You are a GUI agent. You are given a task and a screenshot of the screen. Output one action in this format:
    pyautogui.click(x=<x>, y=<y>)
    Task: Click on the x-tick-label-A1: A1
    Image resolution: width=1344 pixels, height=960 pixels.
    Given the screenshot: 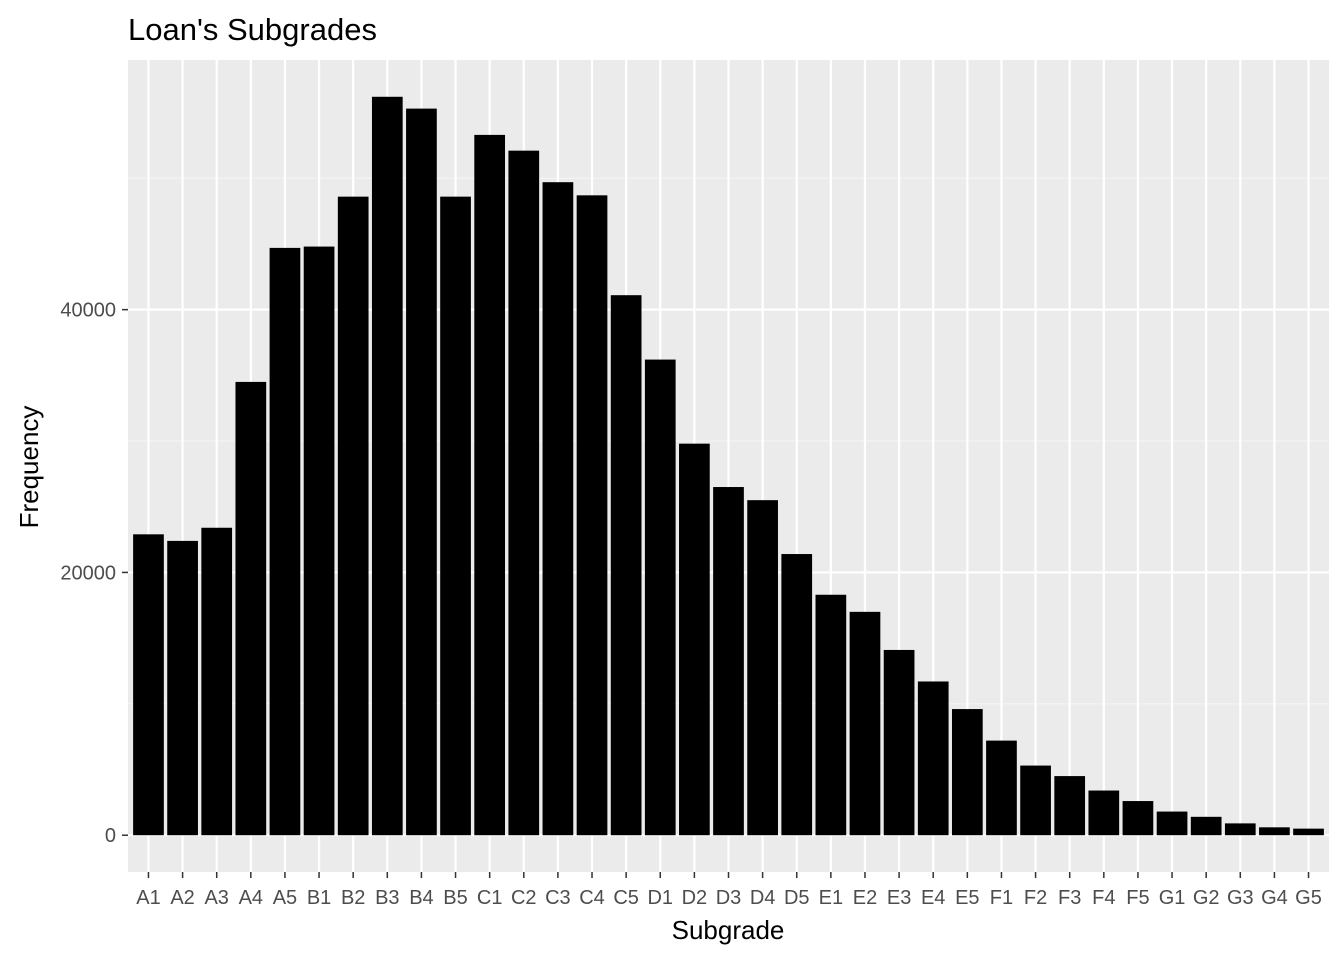 What is the action you would take?
    pyautogui.click(x=148, y=898)
    